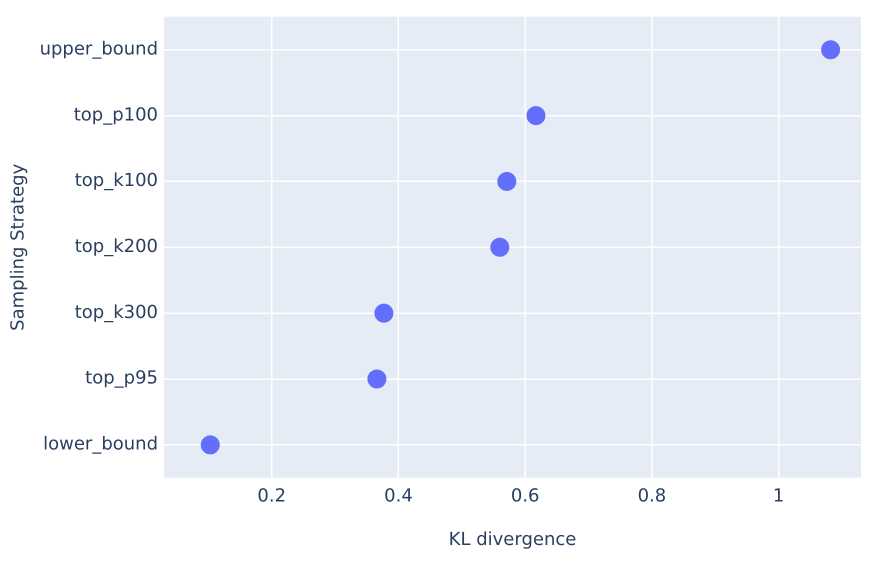 The width and height of the screenshot is (871, 575). What do you see at coordinates (116, 181) in the screenshot?
I see `y-tick-label: top_k100` at bounding box center [116, 181].